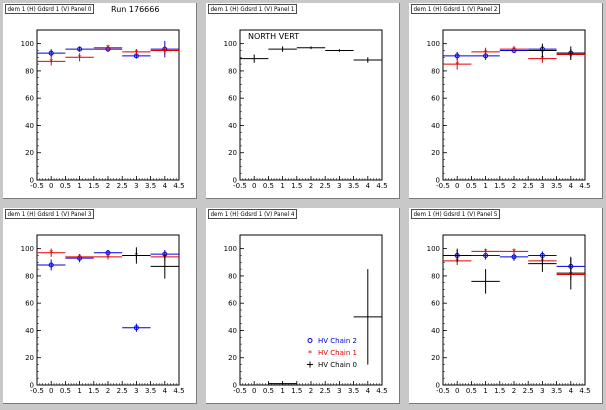 This screenshot has width=606, height=410. What do you see at coordinates (337, 341) in the screenshot?
I see `legend-label: HV Chain 2` at bounding box center [337, 341].